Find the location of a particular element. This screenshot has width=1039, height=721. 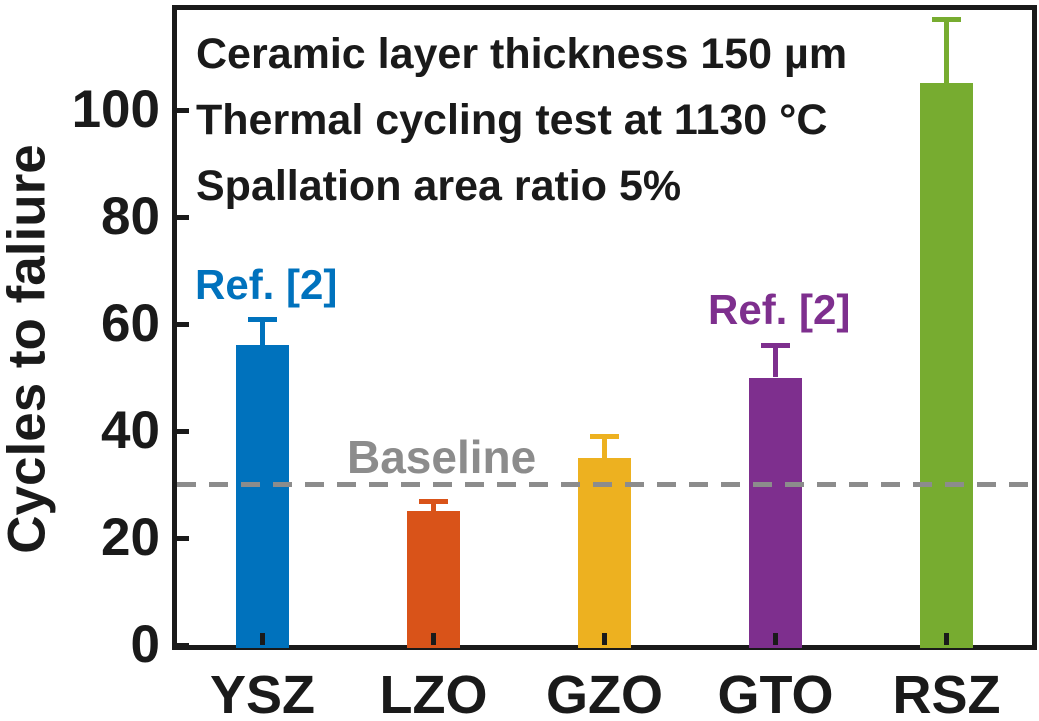

bar-rsz is located at coordinates (946, 365).